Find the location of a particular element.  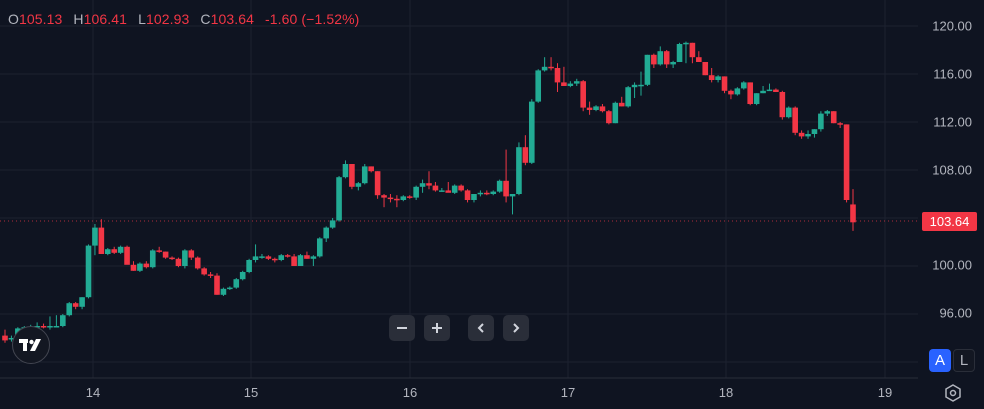

plus-icon is located at coordinates (437, 328).